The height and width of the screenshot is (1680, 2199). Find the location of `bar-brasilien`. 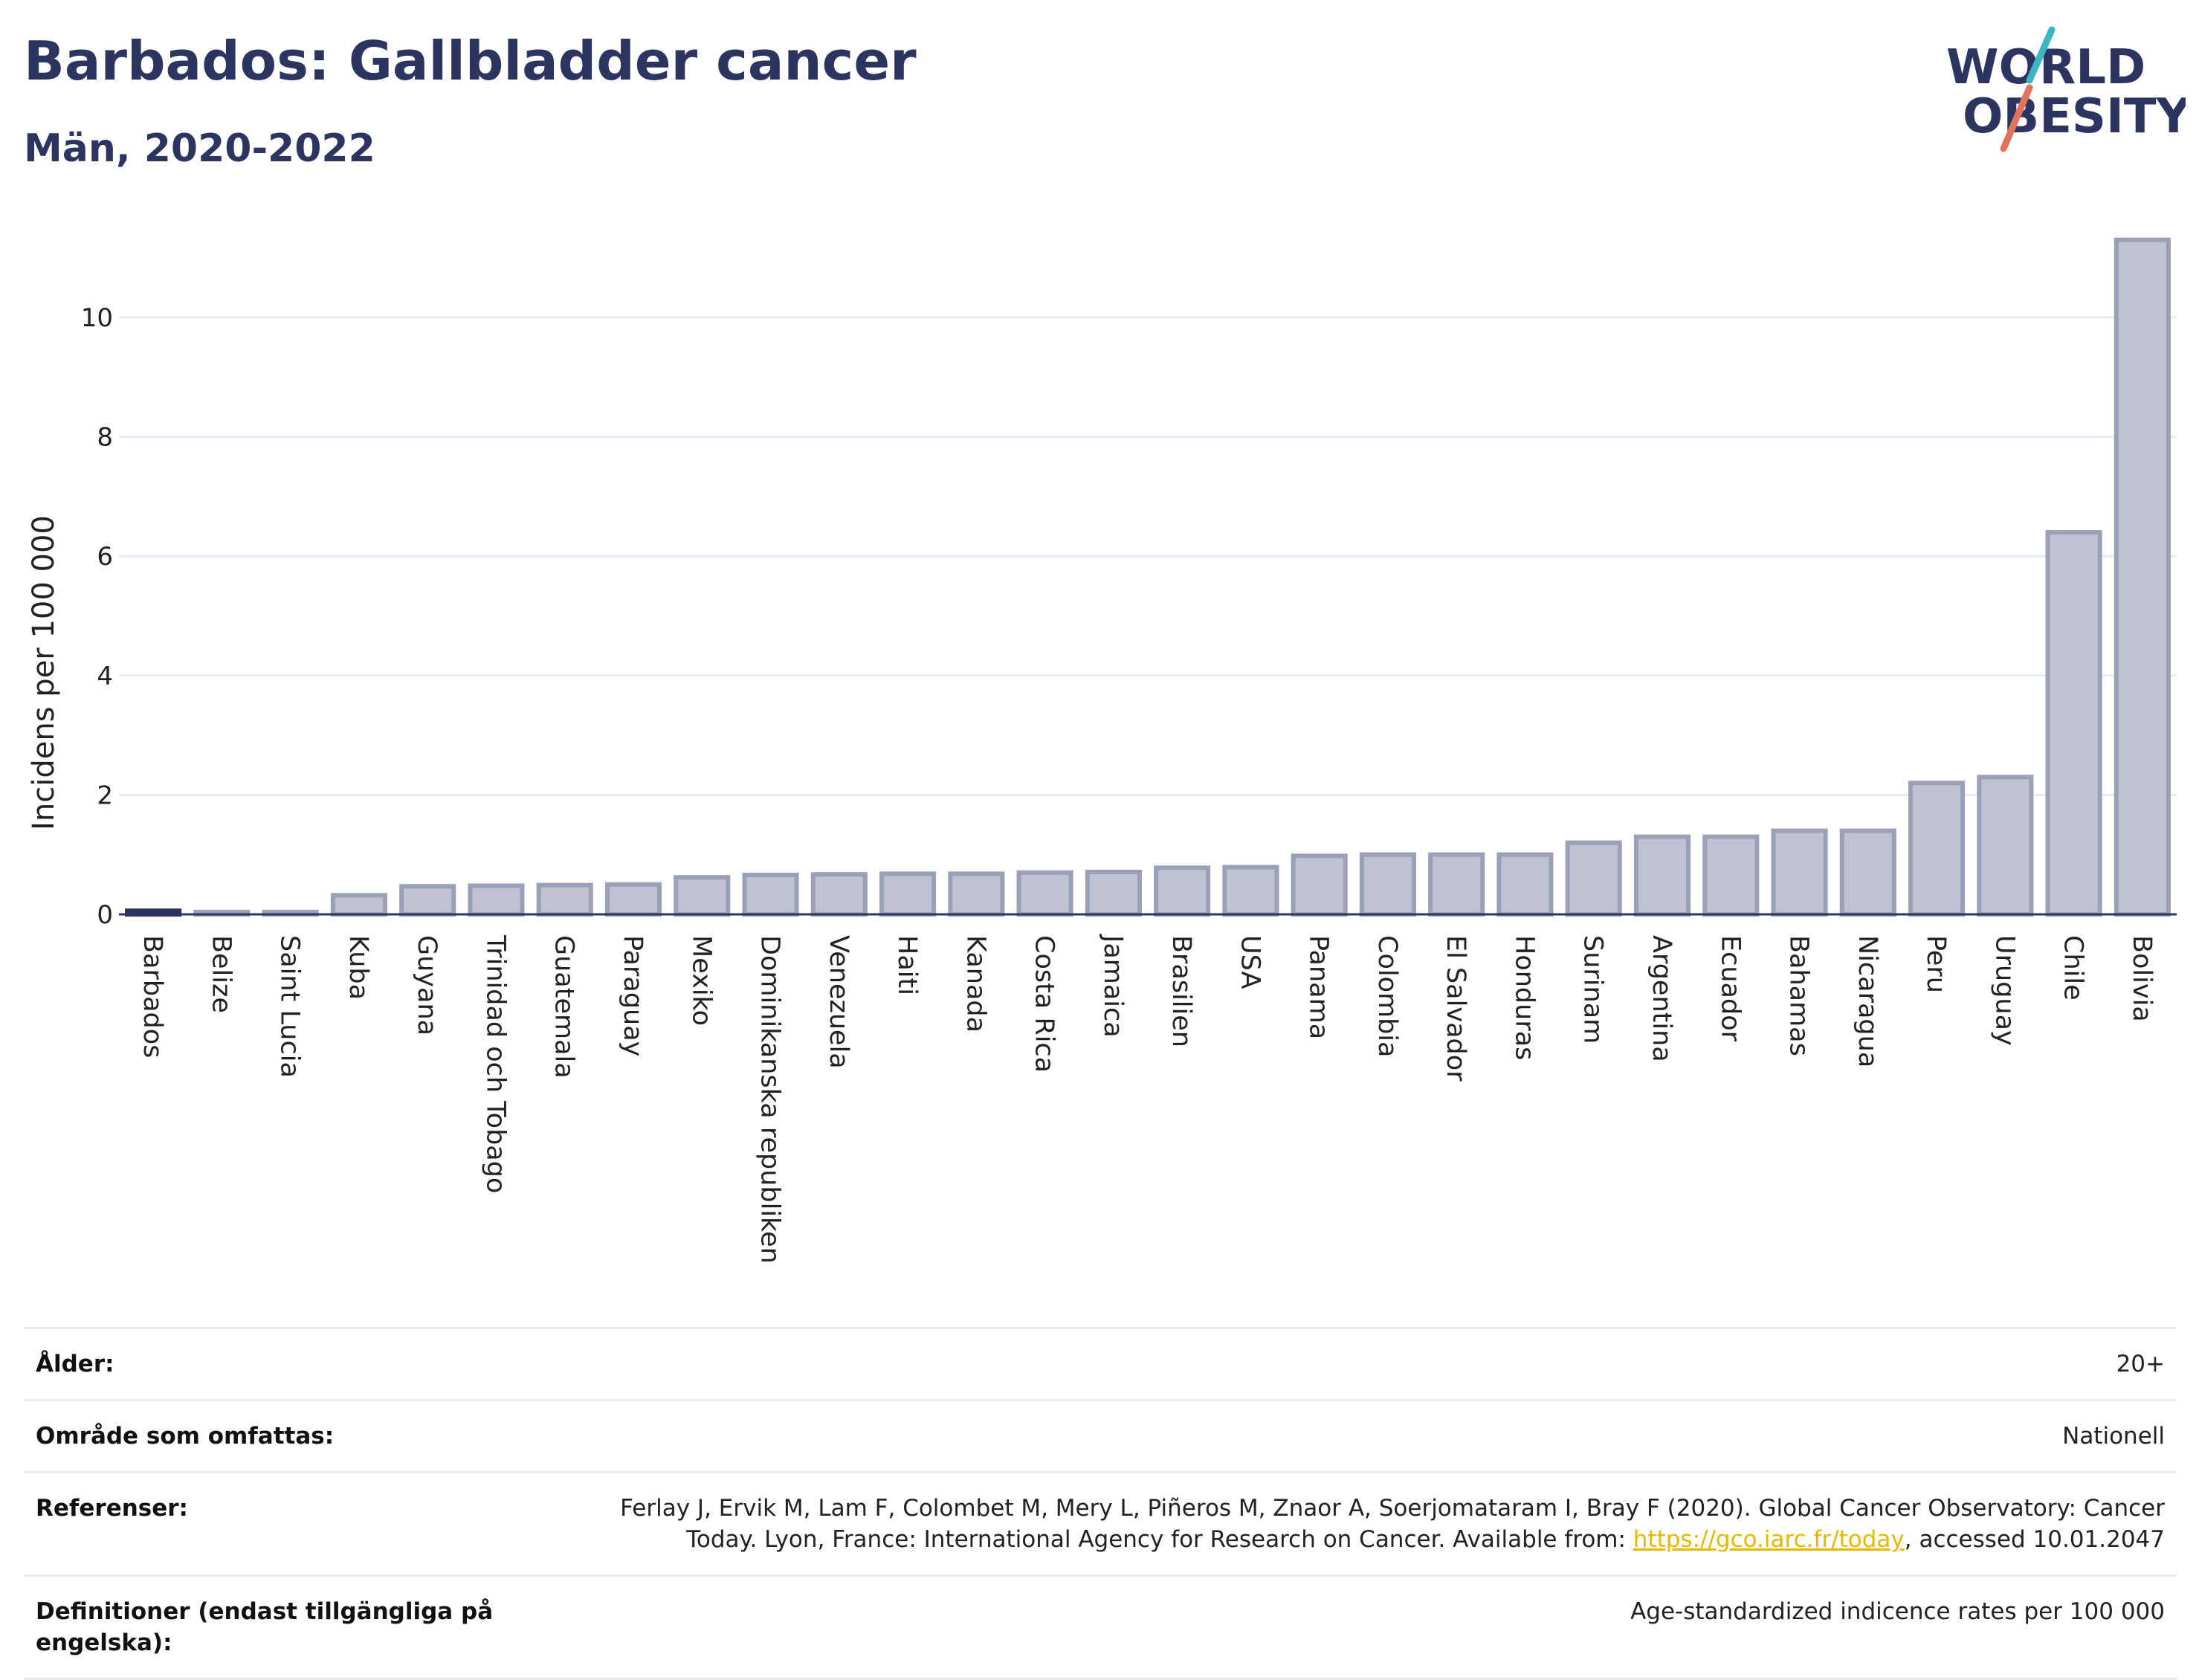

bar-brasilien is located at coordinates (1182, 891).